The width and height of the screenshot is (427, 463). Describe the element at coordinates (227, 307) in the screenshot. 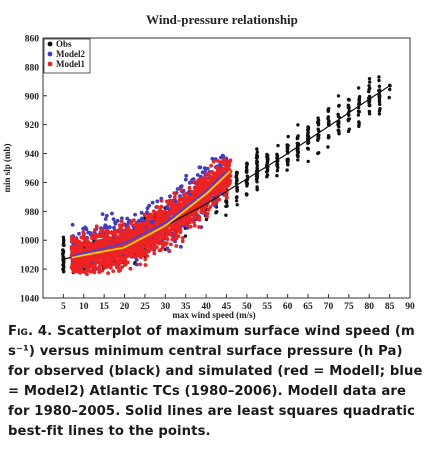

I see `x-tick-label: 45` at that location.